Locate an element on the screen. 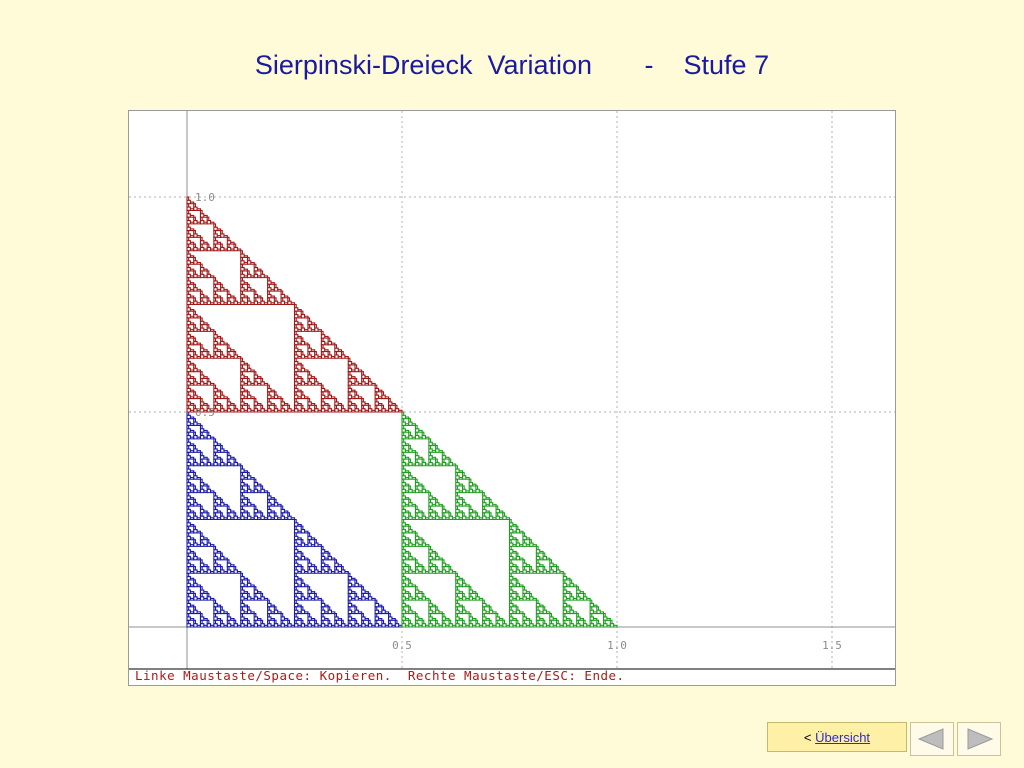 This screenshot has width=1024, height=768. x-tick-label: 0.5 is located at coordinates (402, 645).